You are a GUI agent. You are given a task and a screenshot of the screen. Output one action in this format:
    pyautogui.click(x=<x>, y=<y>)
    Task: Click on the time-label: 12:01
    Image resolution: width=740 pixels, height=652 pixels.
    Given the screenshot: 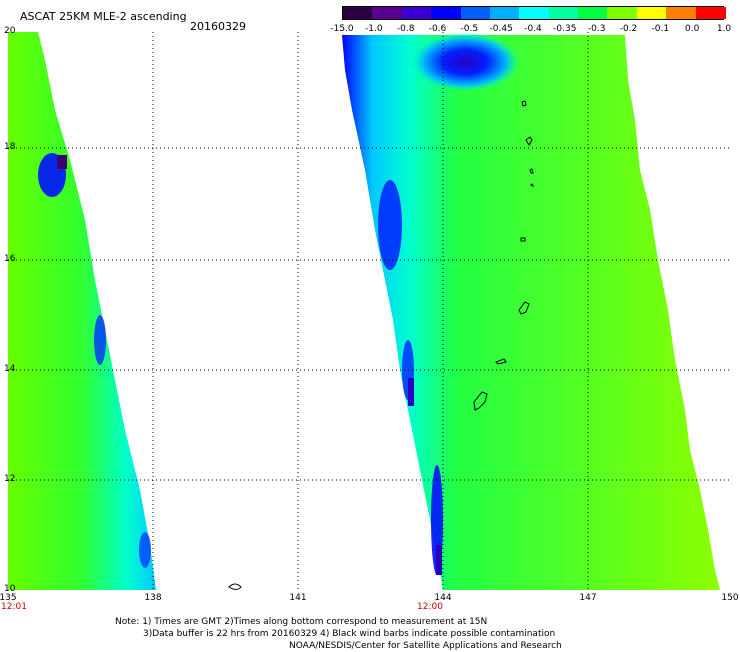 What is the action you would take?
    pyautogui.click(x=14, y=607)
    